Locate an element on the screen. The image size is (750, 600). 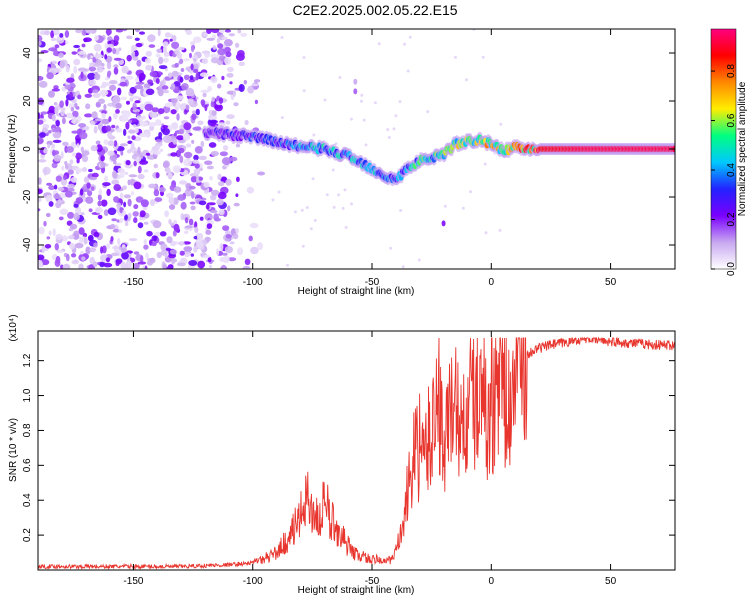
y-tick-label: 0.2 is located at coordinates (27, 535).